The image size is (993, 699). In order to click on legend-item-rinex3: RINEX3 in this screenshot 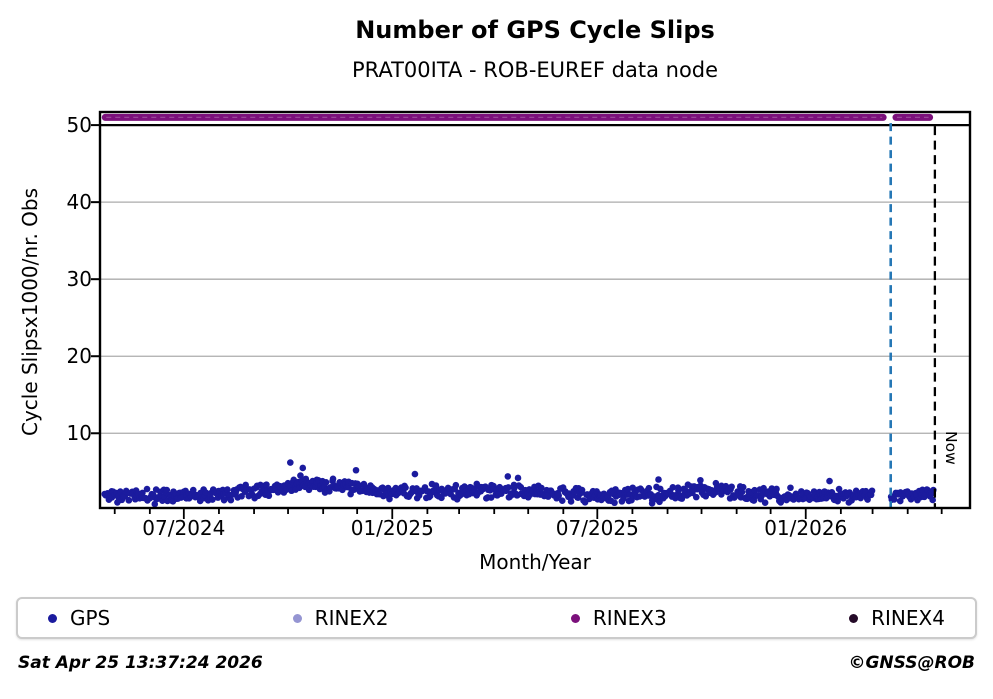, I will do `click(618, 618)`.